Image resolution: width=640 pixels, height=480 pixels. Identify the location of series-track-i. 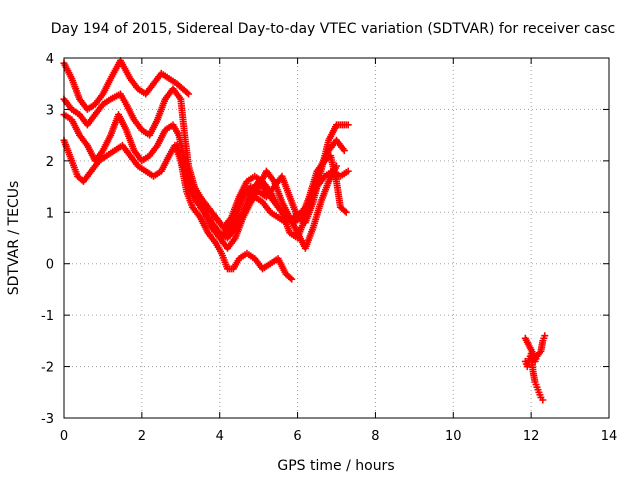
(534, 377).